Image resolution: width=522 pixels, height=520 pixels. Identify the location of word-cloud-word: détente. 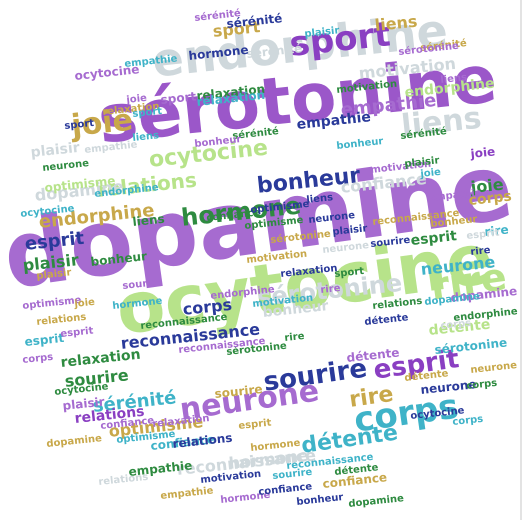
(386, 320).